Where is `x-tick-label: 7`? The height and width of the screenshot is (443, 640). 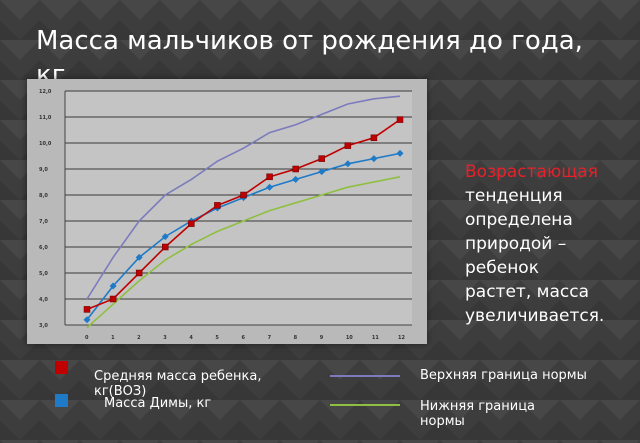
x-tick-label: 7 is located at coordinates (270, 338).